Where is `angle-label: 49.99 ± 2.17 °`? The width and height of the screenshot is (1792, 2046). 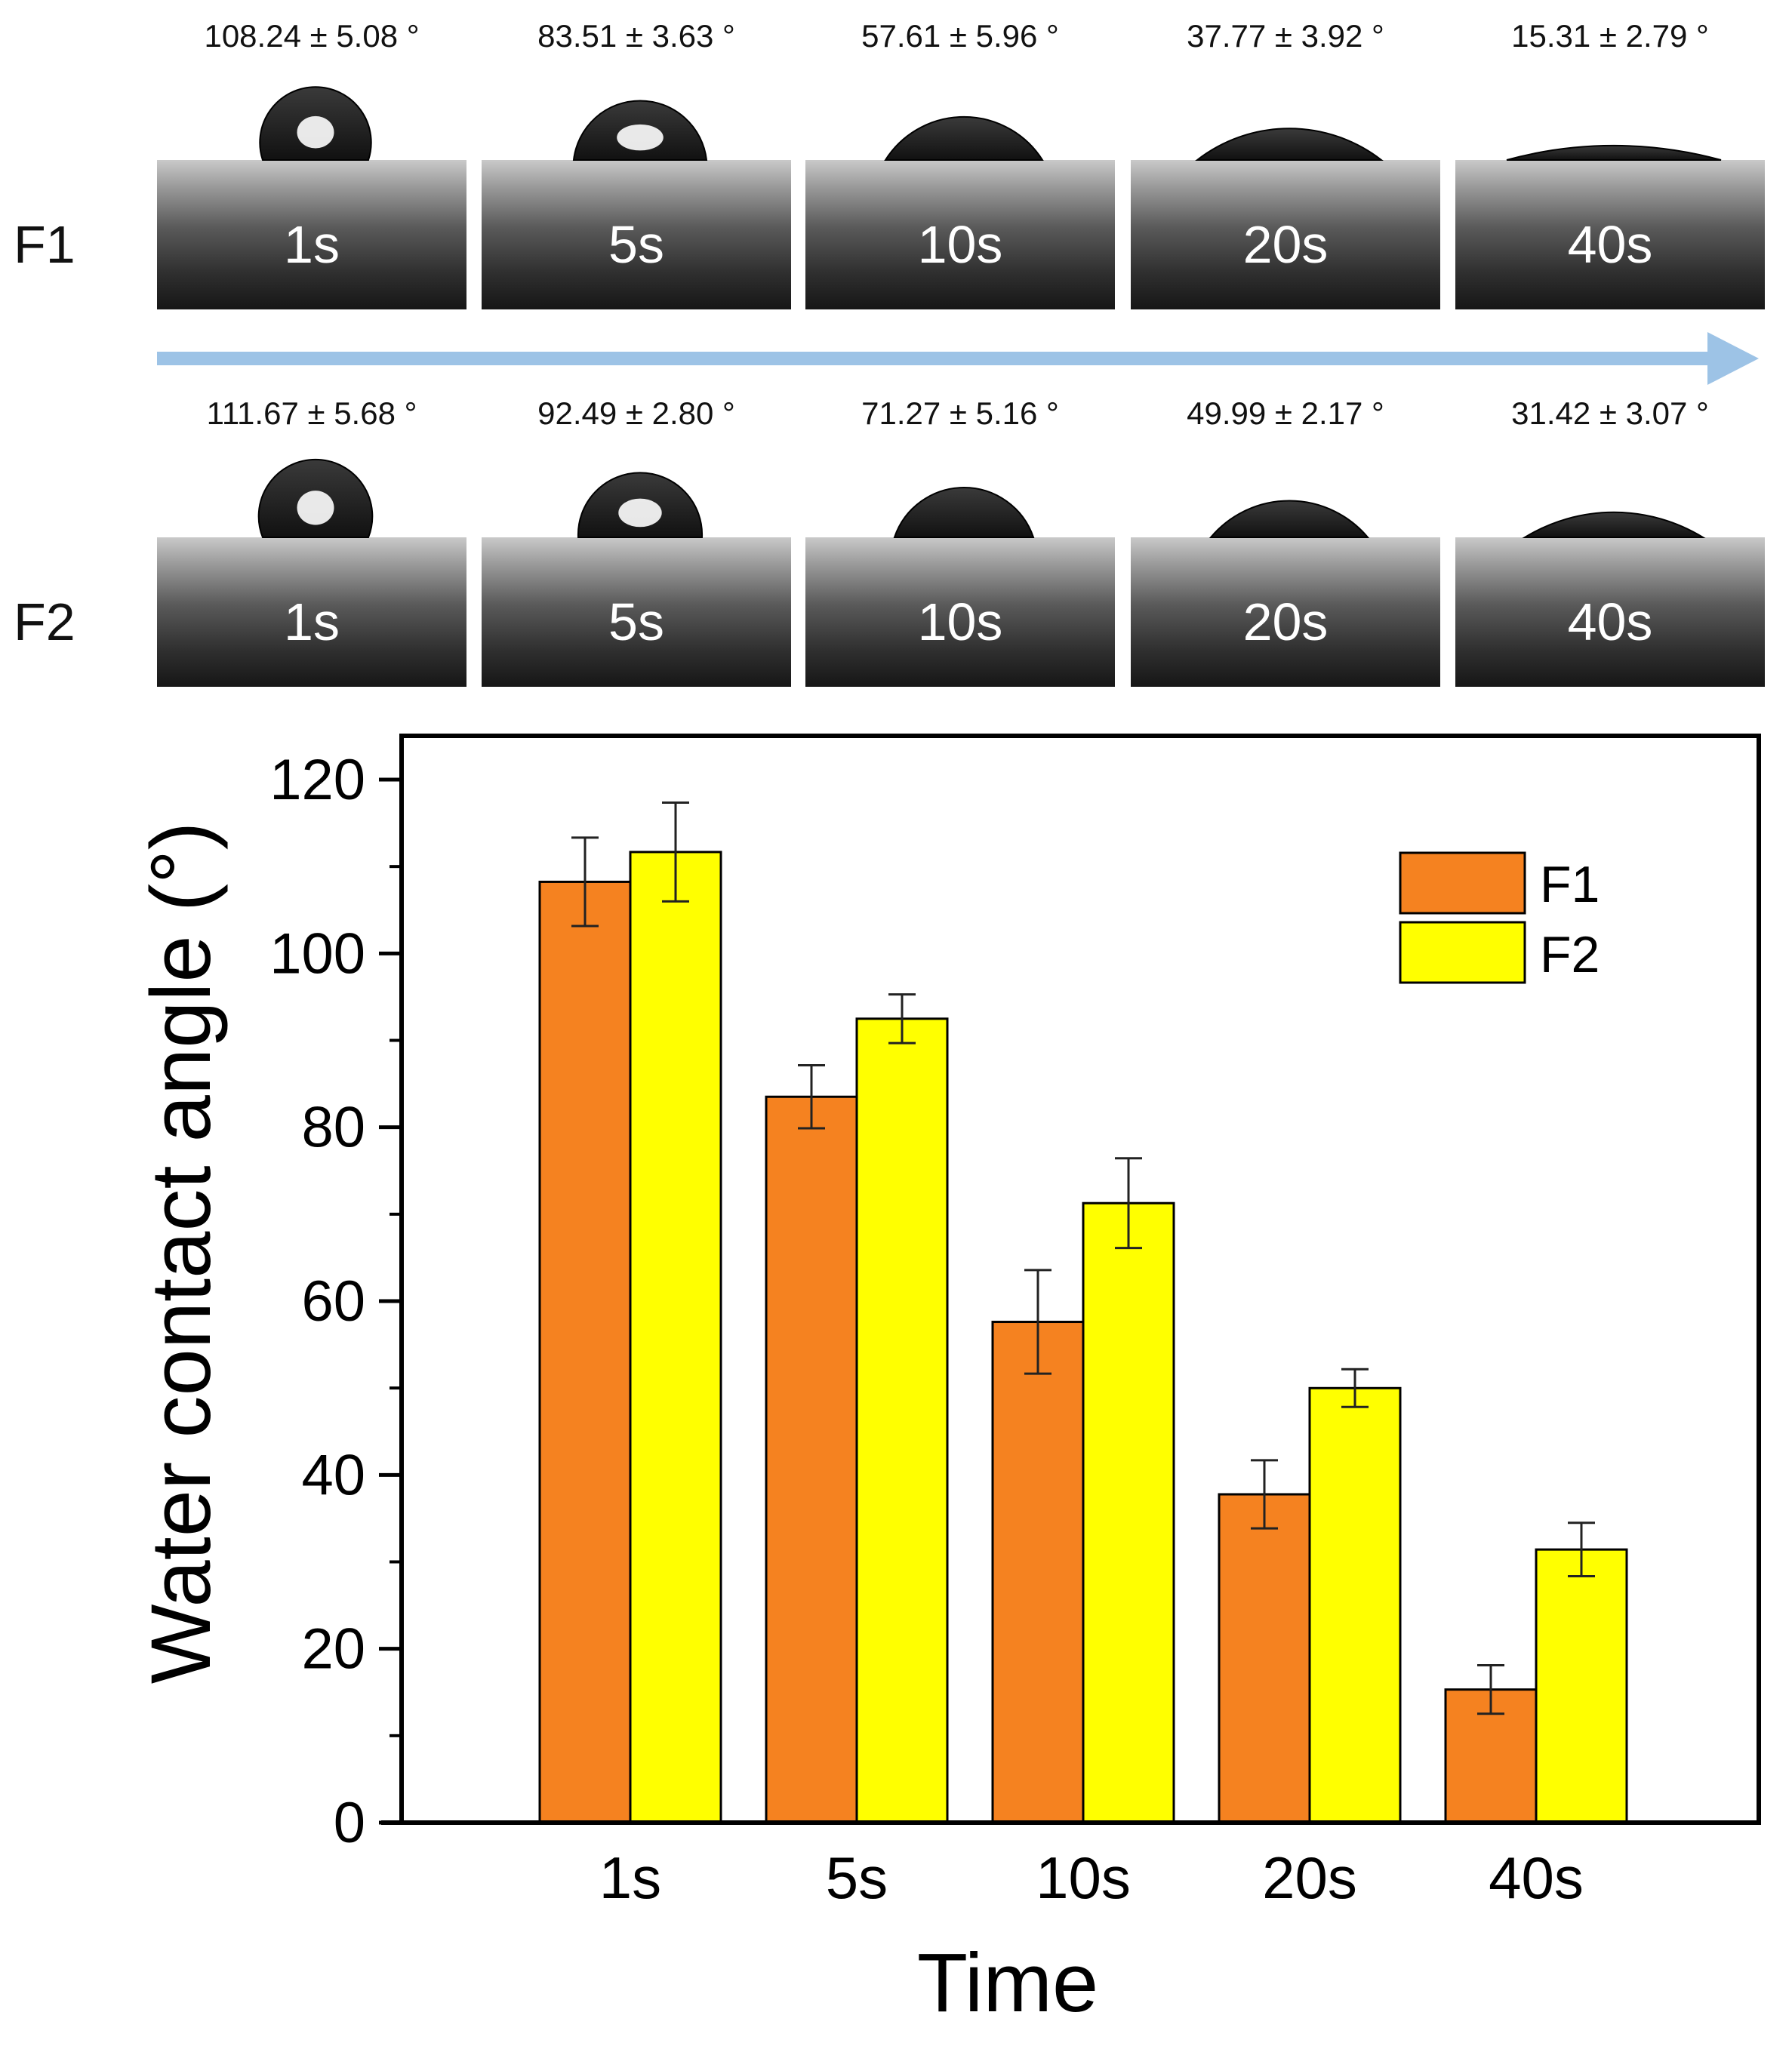
angle-label: 49.99 ± 2.17 ° is located at coordinates (1286, 413).